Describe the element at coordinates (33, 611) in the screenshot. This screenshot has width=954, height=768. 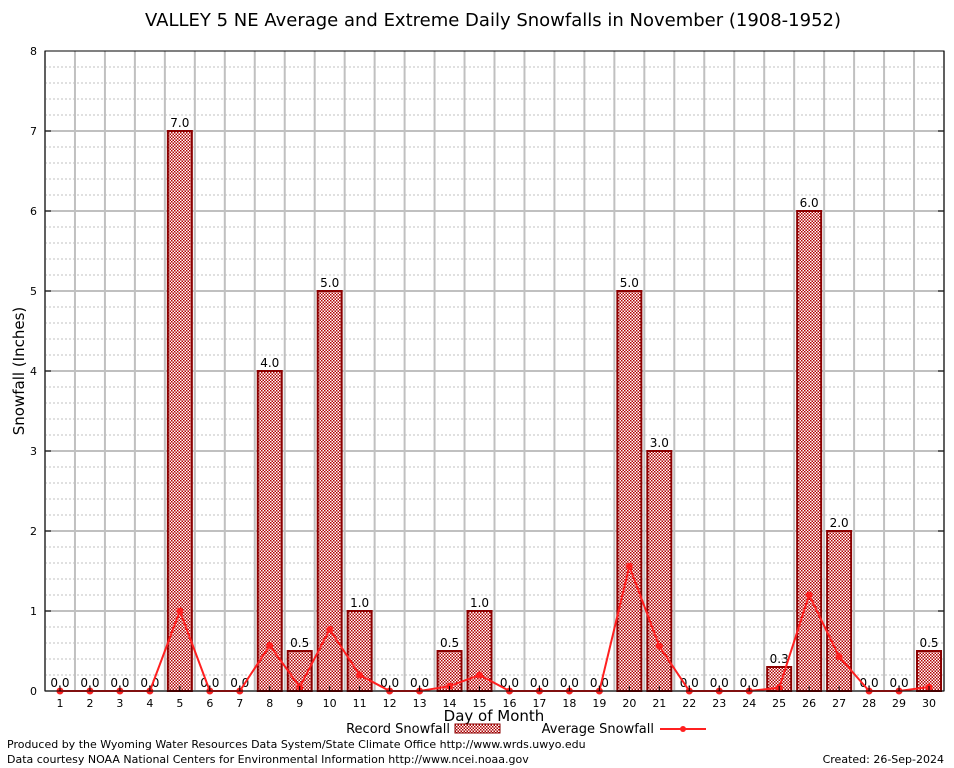
I see `y-tick-label: 1` at that location.